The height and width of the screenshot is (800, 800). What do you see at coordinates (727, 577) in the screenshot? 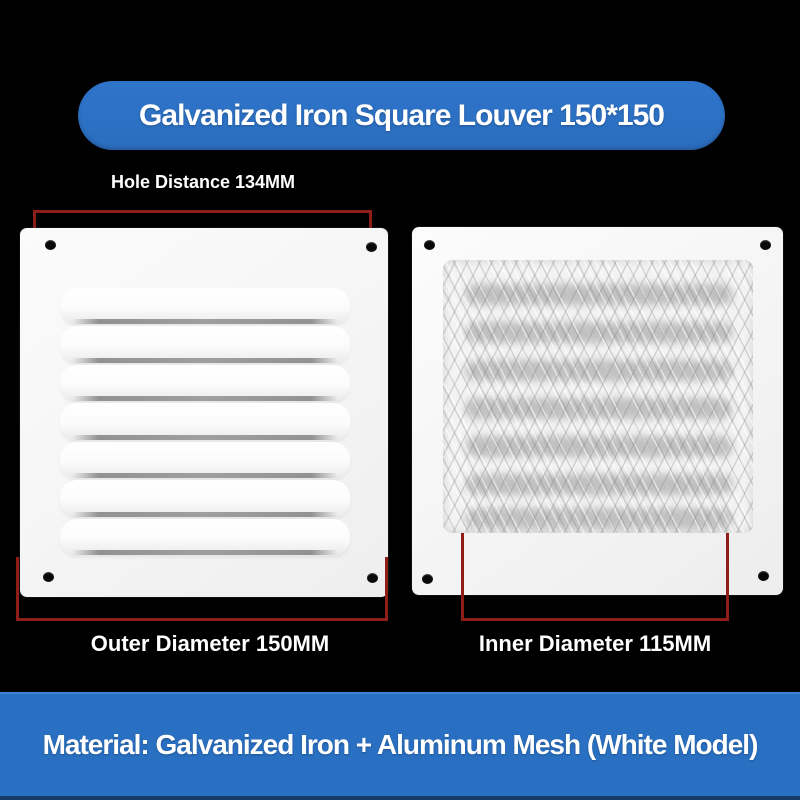
I see `inner-diameter-line-right` at bounding box center [727, 577].